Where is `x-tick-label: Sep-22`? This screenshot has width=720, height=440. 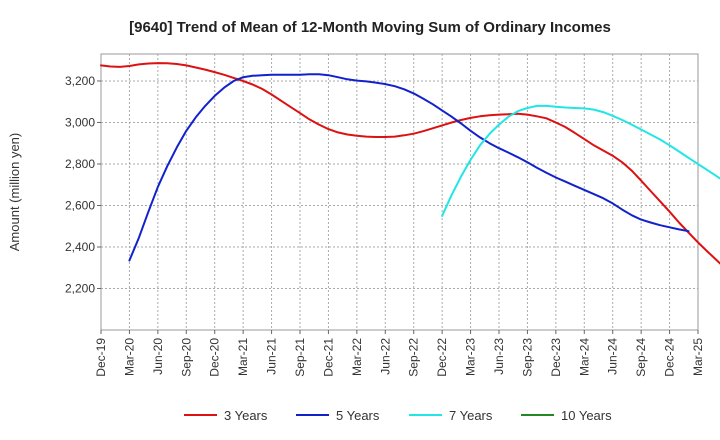 x-tick-label: Sep-22 is located at coordinates (414, 357).